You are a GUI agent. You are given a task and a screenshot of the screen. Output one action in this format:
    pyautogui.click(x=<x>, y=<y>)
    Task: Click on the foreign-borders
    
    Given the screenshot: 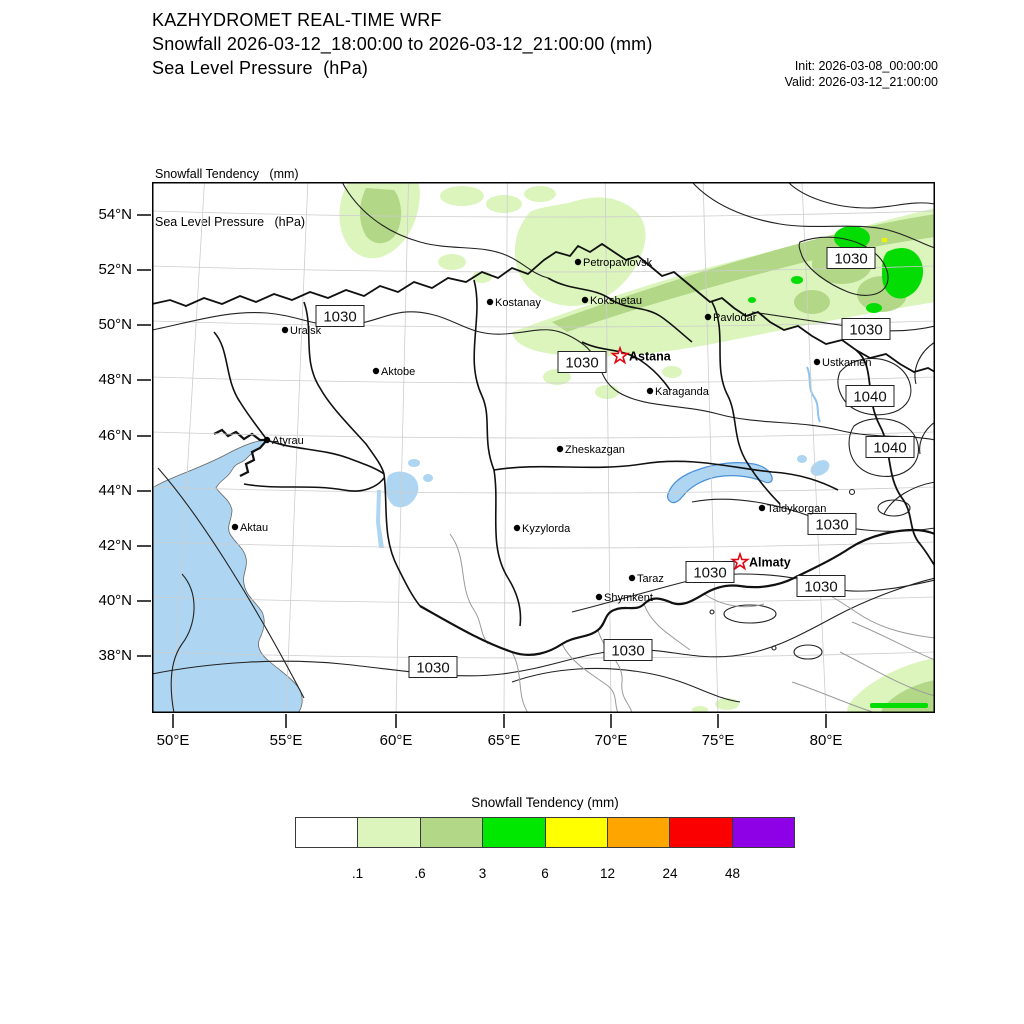 What is the action you would take?
    pyautogui.click(x=692, y=623)
    